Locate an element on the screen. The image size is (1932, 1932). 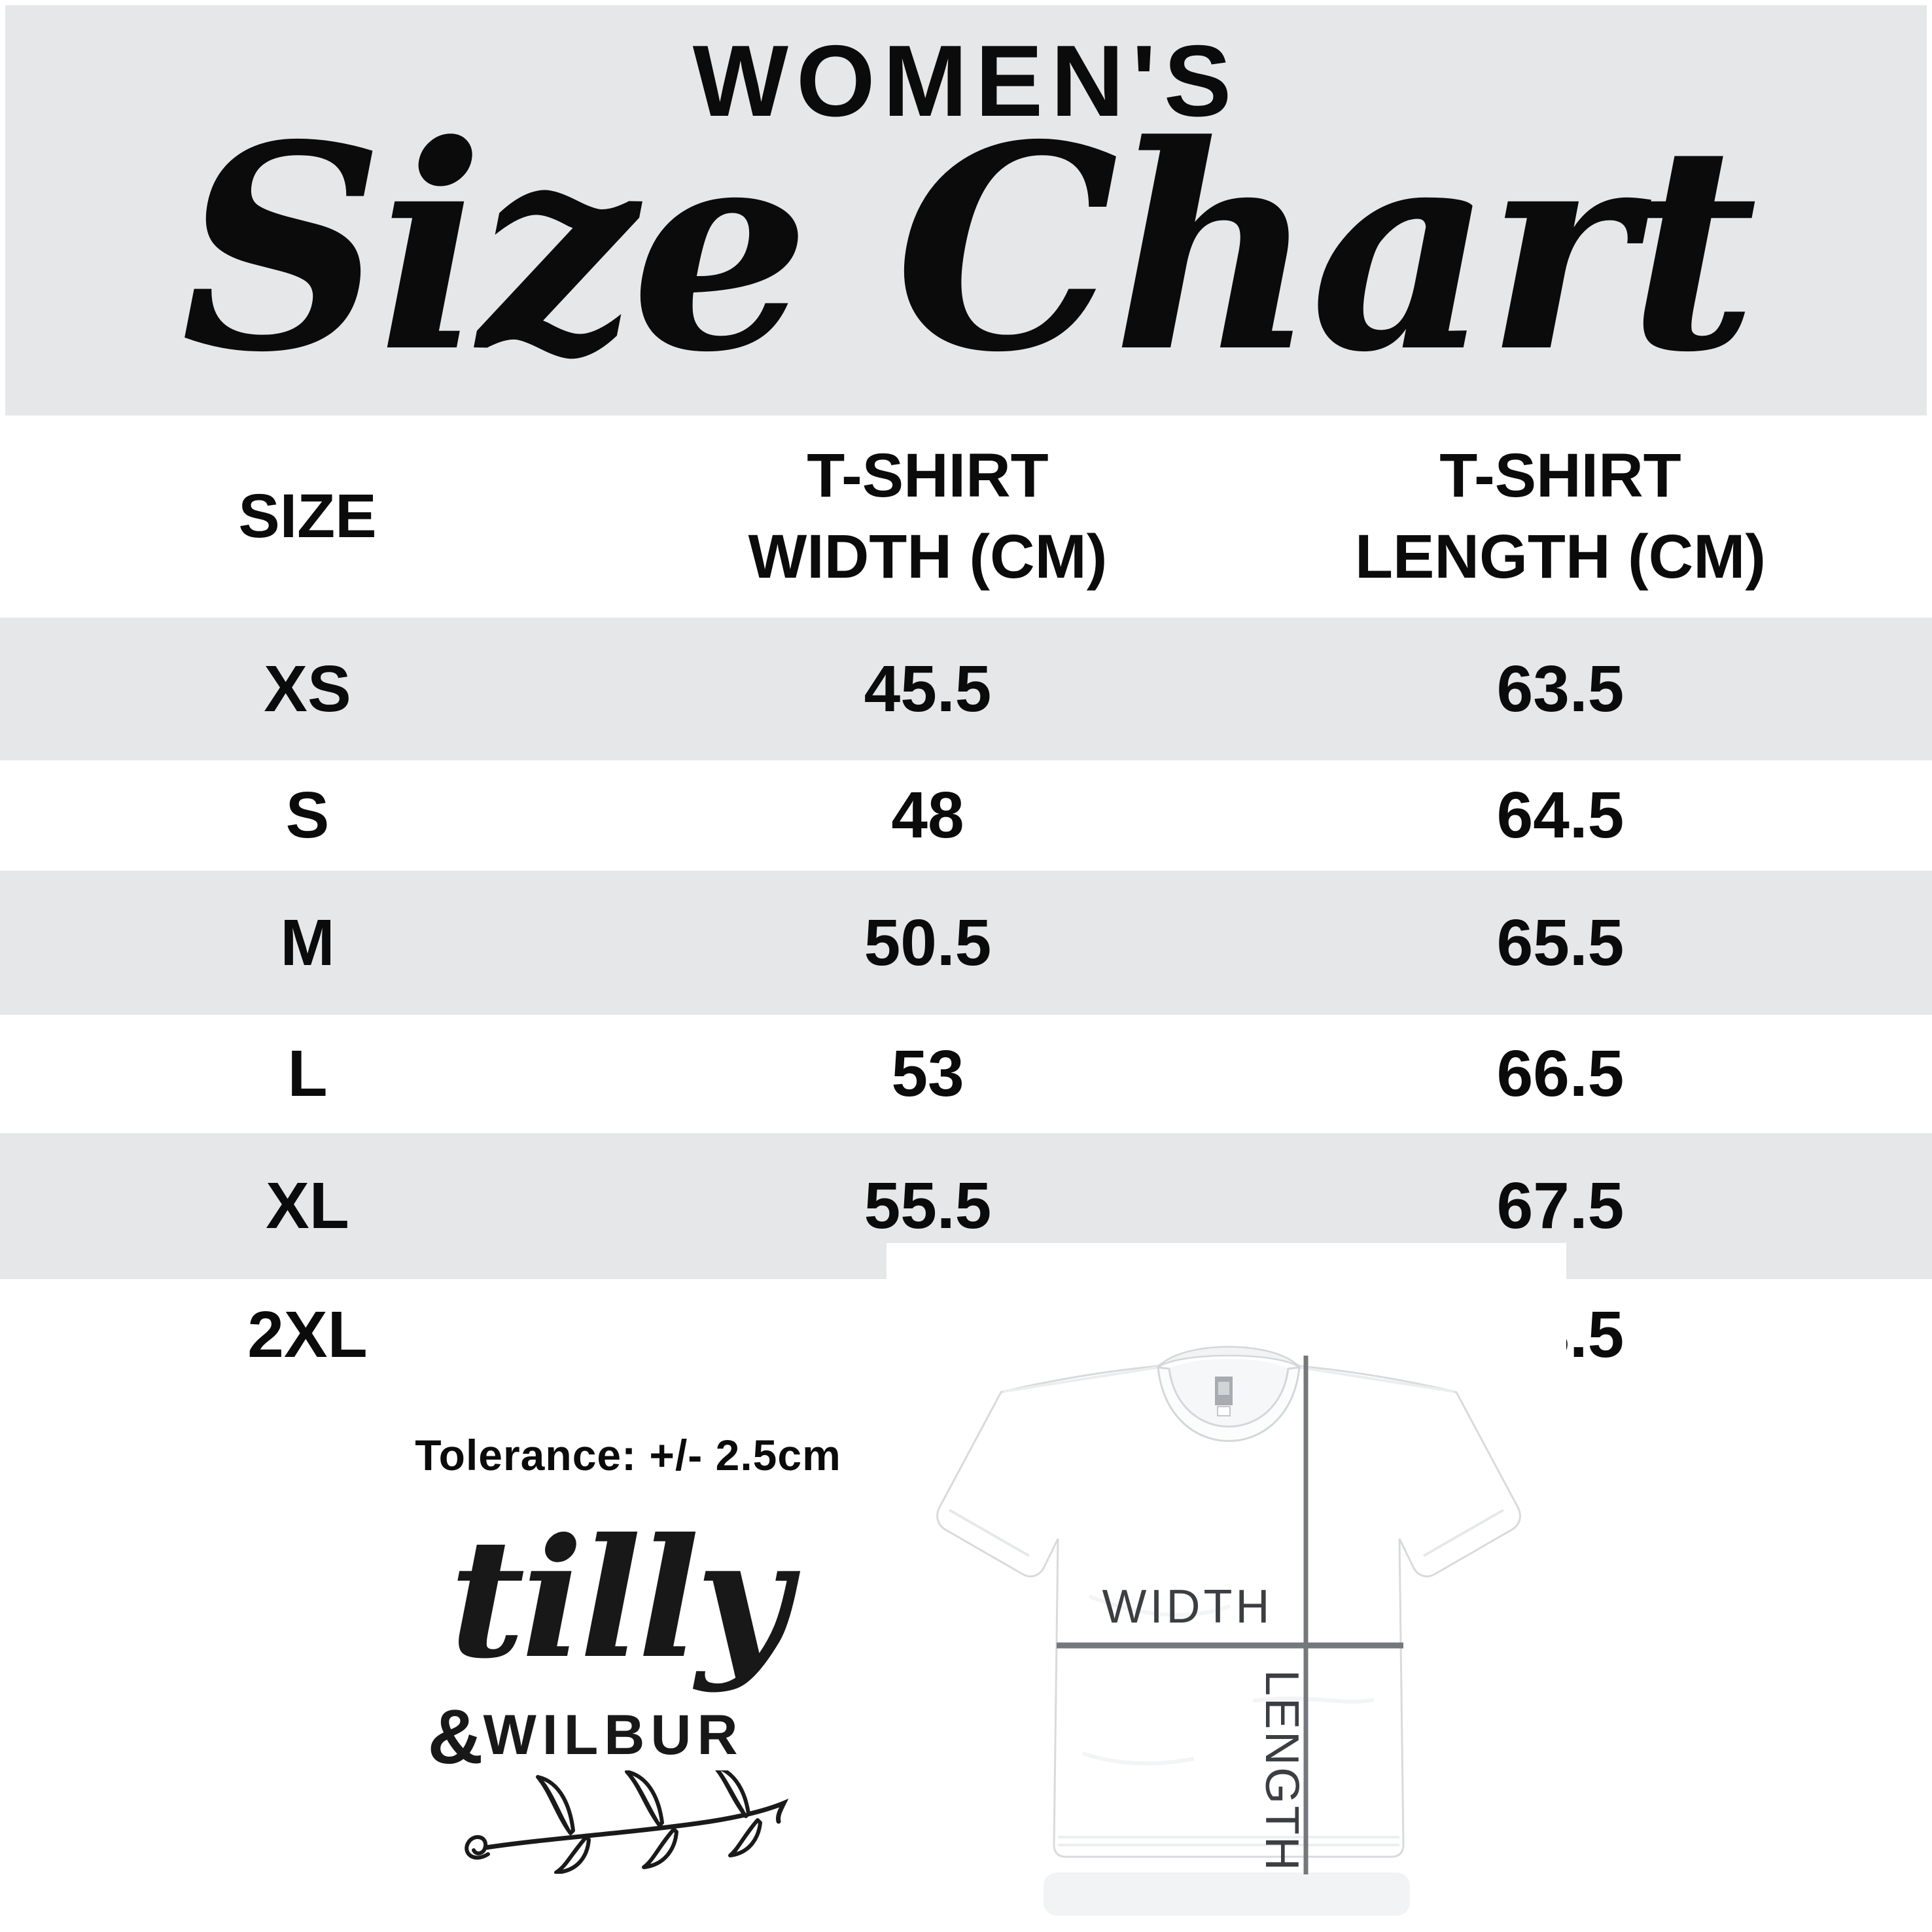
page-title: Size Chart is located at coordinates (969, 249).